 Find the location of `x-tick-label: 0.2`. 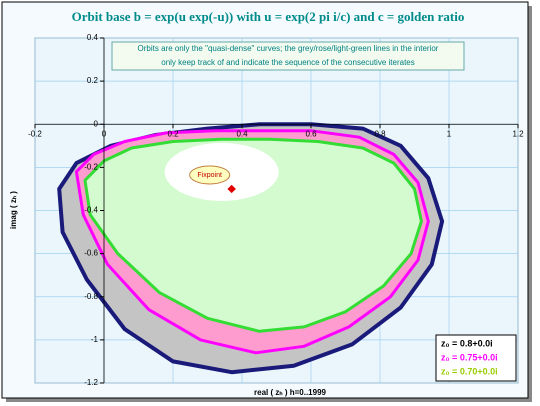

x-tick-label: 0.2 is located at coordinates (173, 133).